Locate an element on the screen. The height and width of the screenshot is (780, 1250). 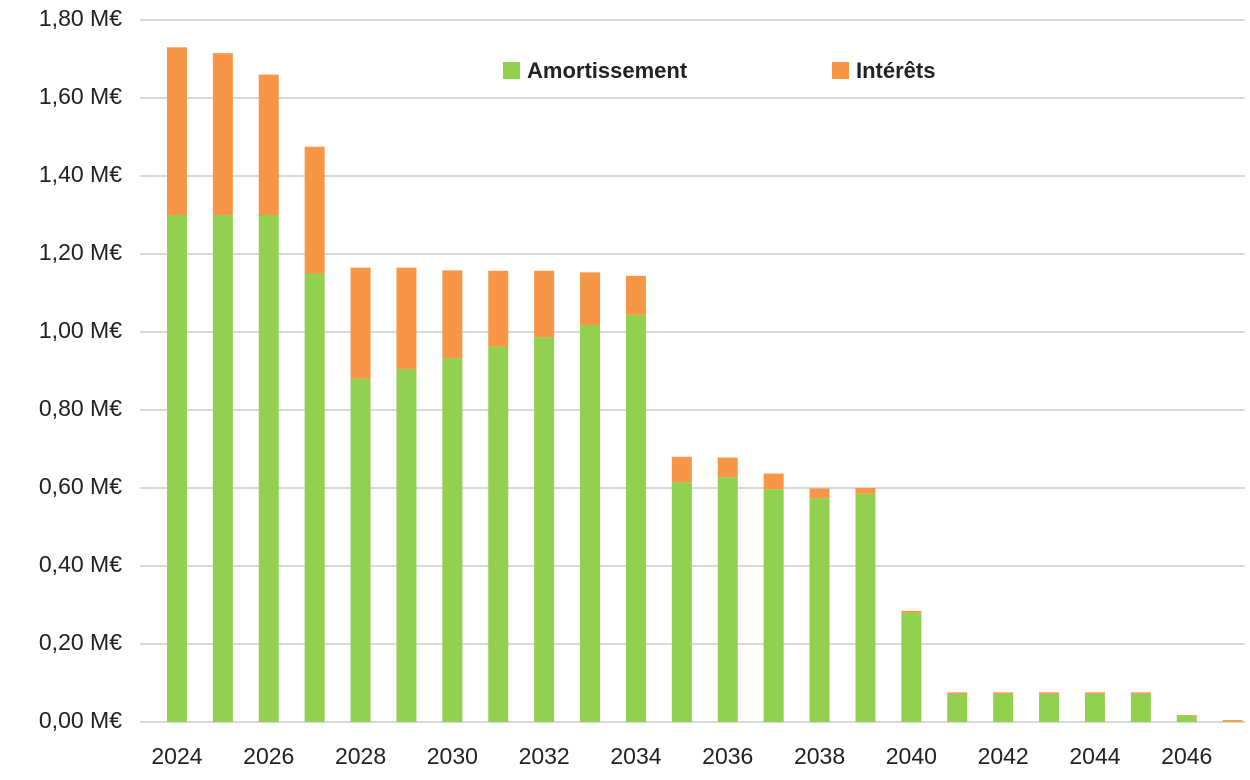
x-tick-label: 2040 is located at coordinates (911, 756).